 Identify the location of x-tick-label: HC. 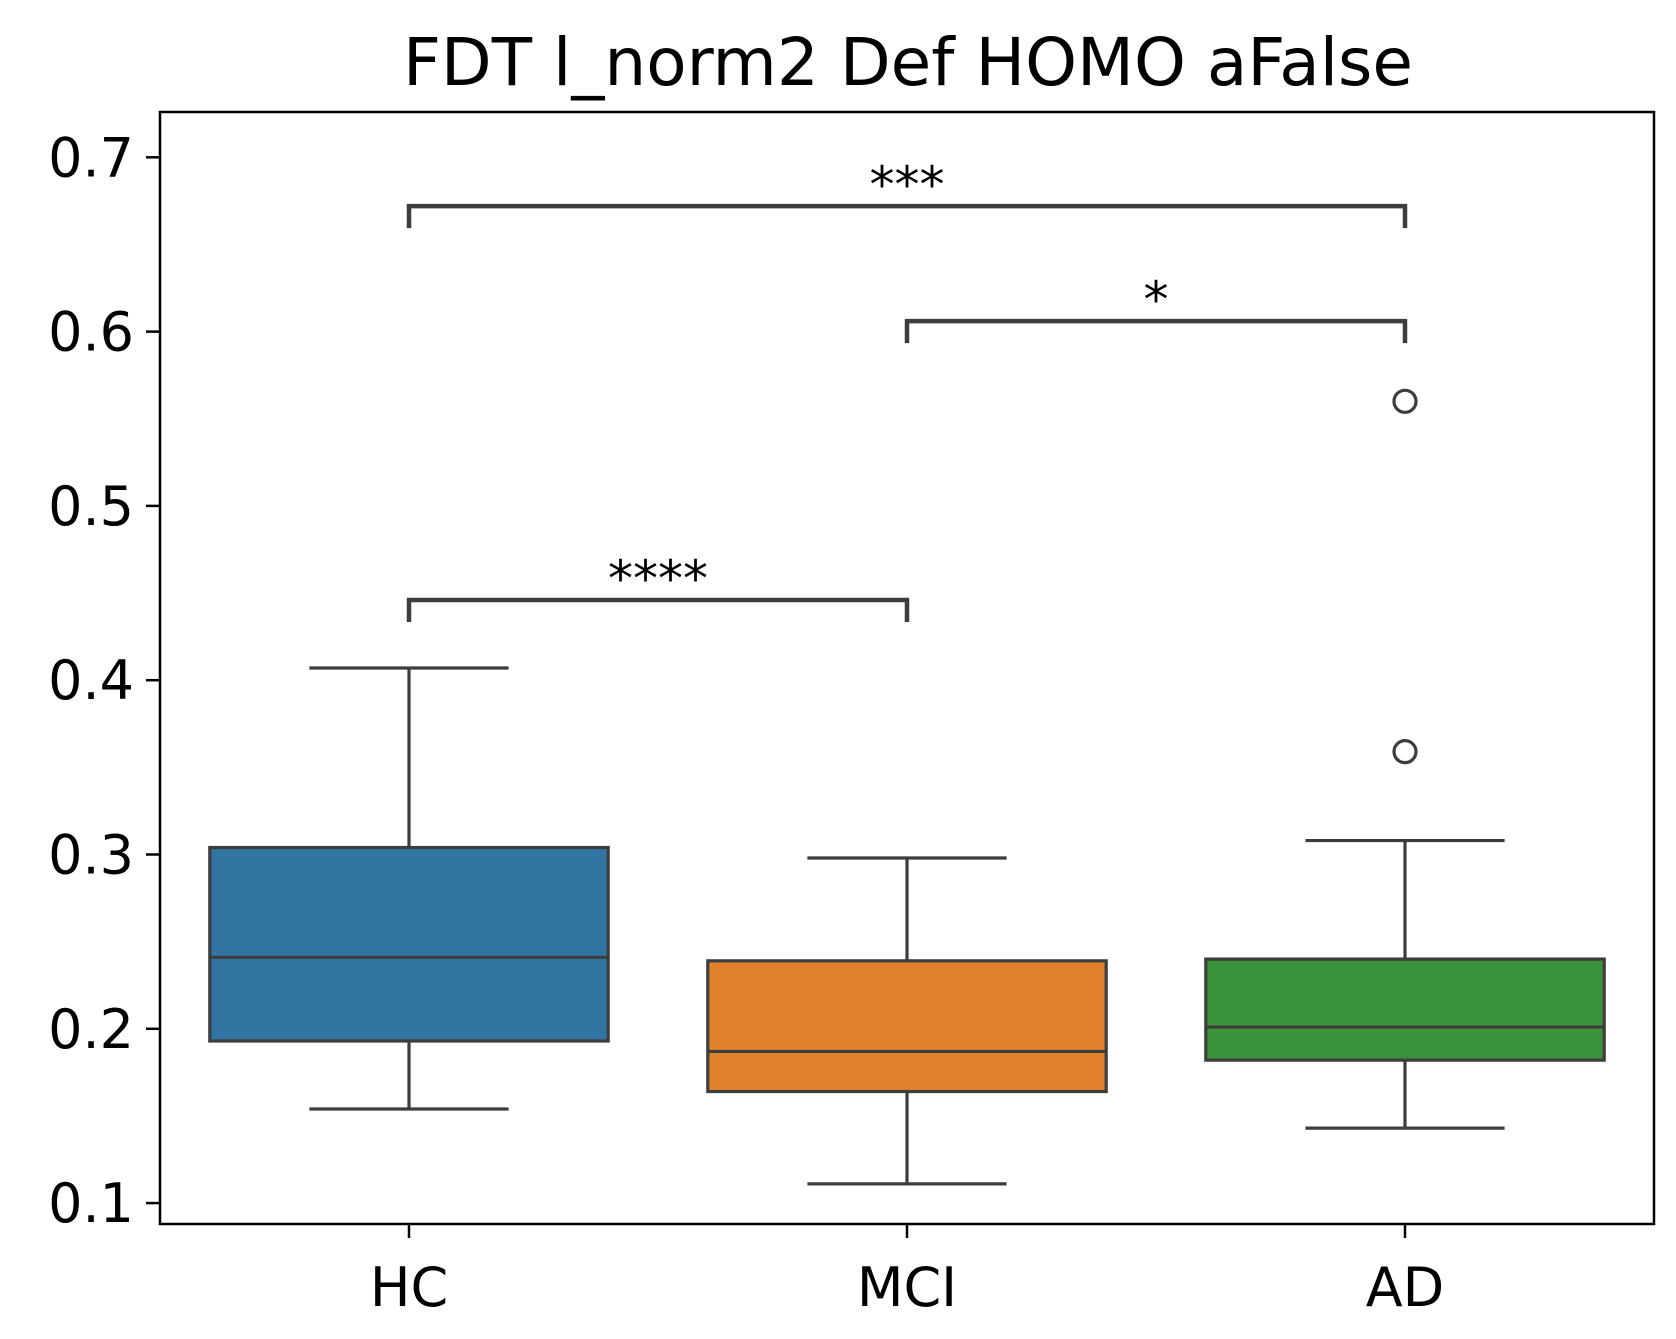
(409, 1287).